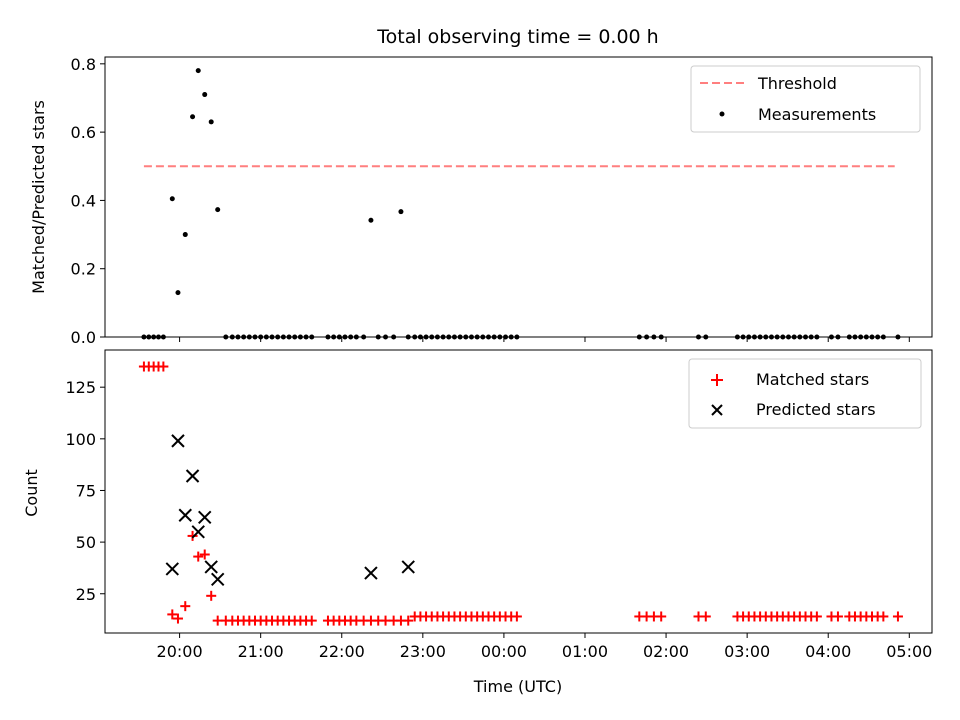 This screenshot has width=960, height=720. I want to click on x-tick-label: 23:00, so click(423, 651).